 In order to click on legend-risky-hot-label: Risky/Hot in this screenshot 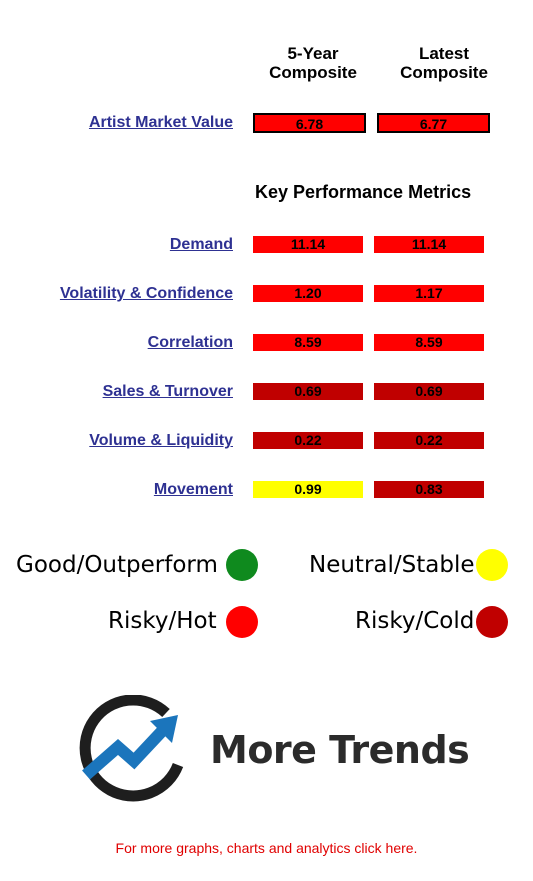, I will do `click(162, 621)`.